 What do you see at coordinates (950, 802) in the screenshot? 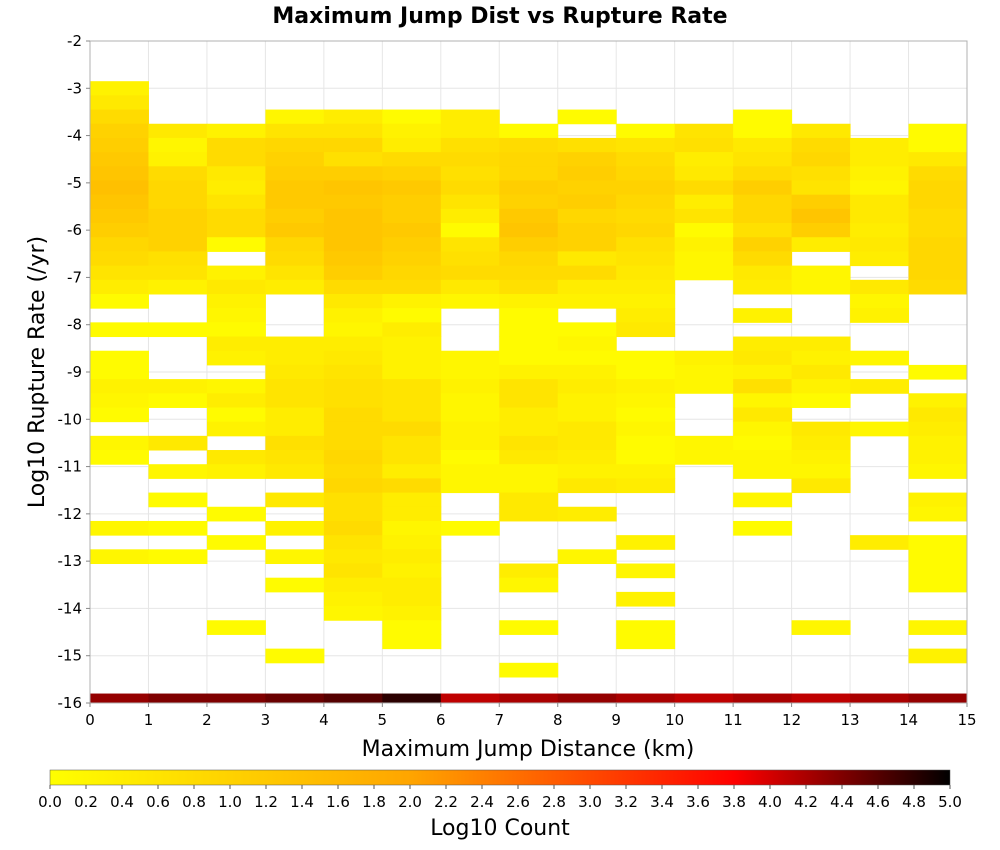
I see `colorbar-tick-label: 5.0` at bounding box center [950, 802].